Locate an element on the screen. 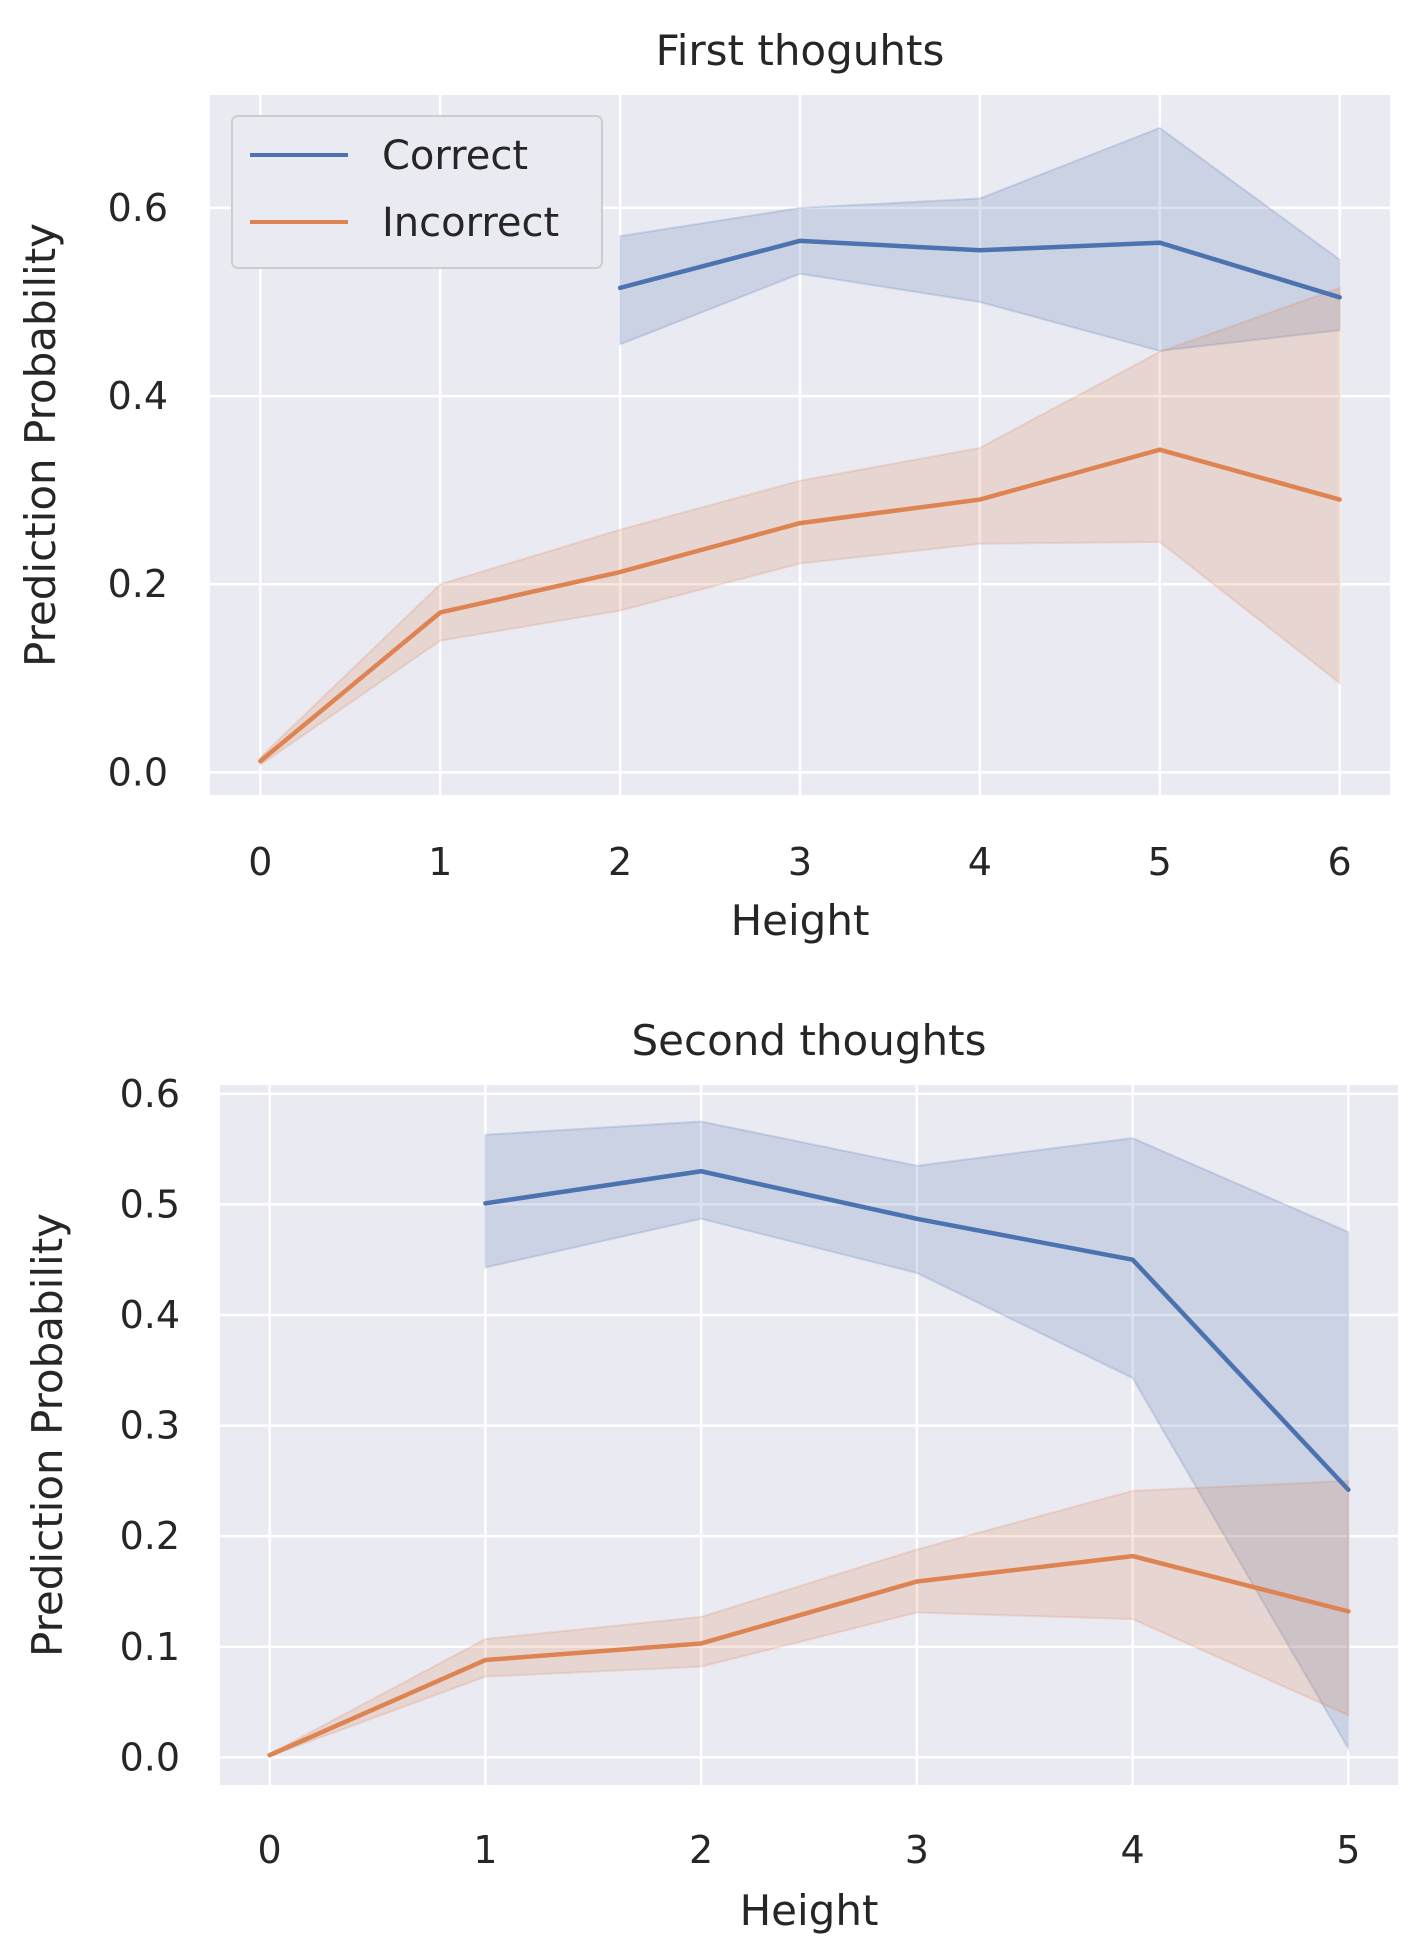 This screenshot has width=1420, height=1956. chart-title: First thoguhts is located at coordinates (800, 50).